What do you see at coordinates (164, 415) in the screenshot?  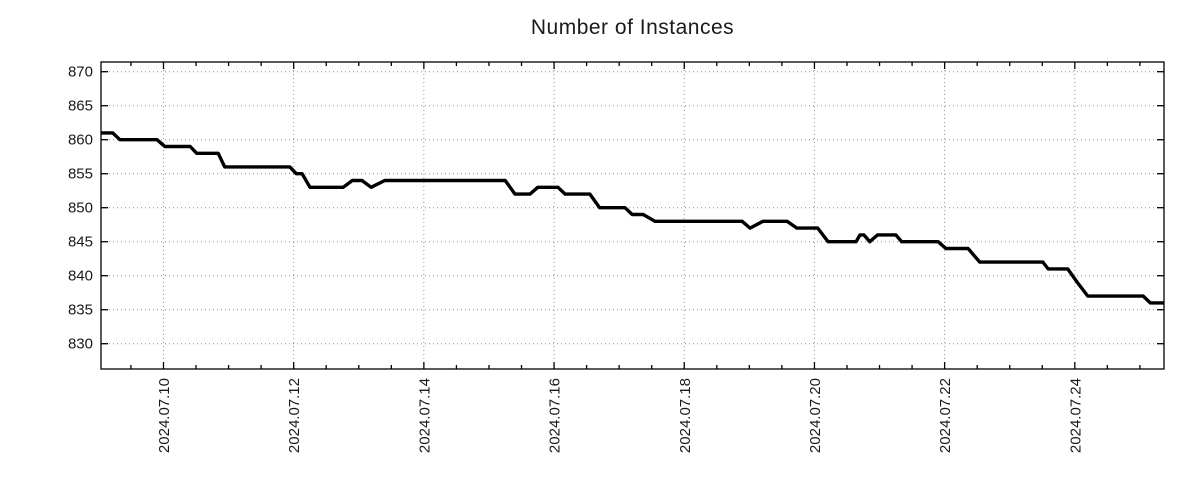 I see `x-tick-label: 2024.07.10` at bounding box center [164, 415].